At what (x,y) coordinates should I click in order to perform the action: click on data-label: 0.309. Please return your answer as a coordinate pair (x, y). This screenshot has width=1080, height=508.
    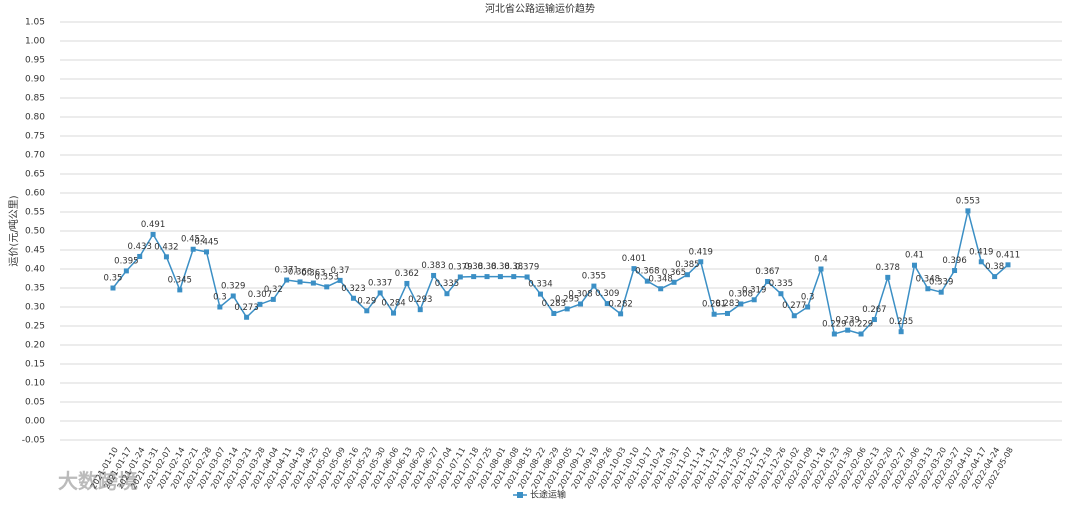
    Looking at the image, I should click on (607, 294).